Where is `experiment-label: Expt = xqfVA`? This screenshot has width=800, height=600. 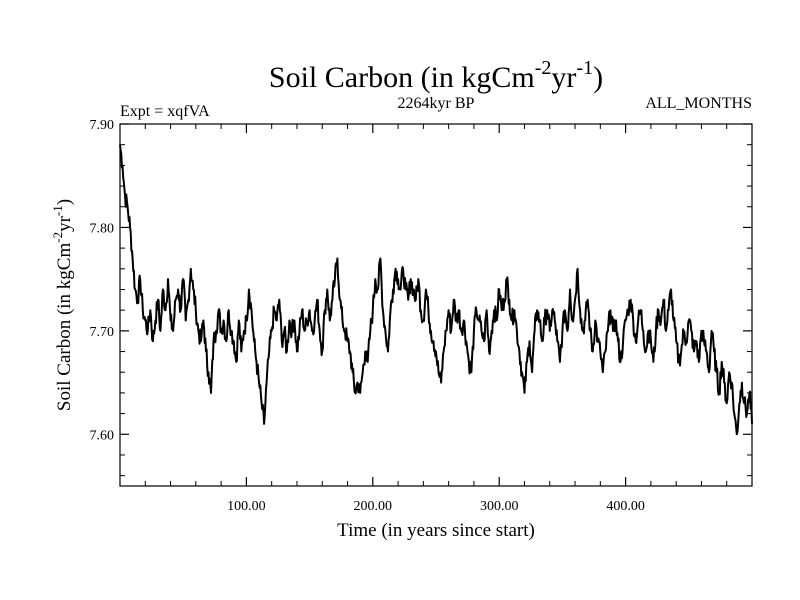
experiment-label: Expt = xqfVA is located at coordinates (165, 111).